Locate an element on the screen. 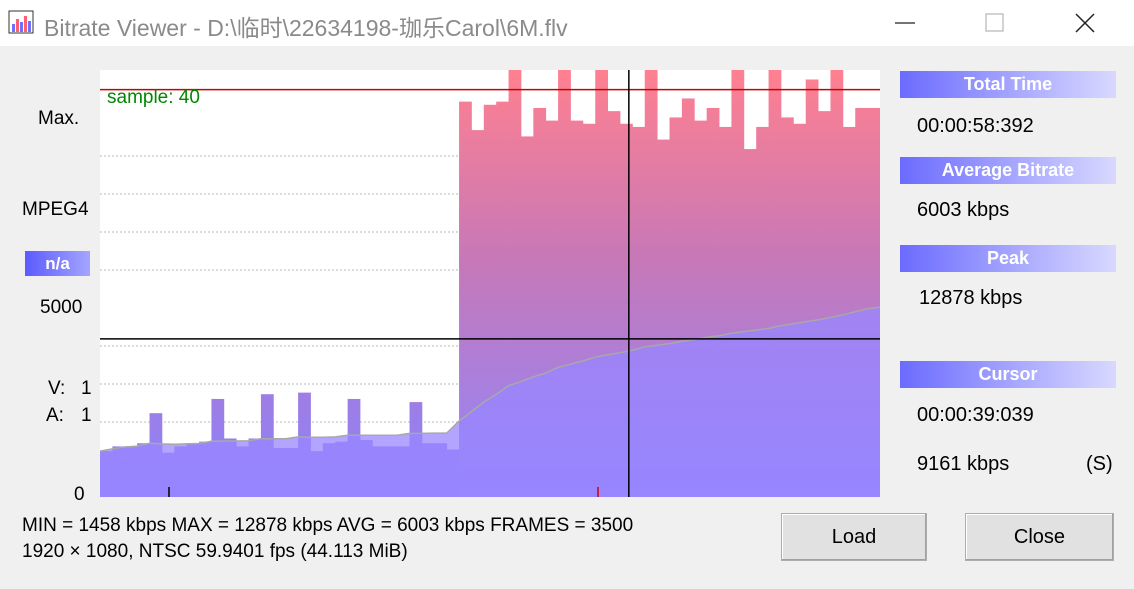  cursor-bitrate-value: 9161 kbps is located at coordinates (963, 464).